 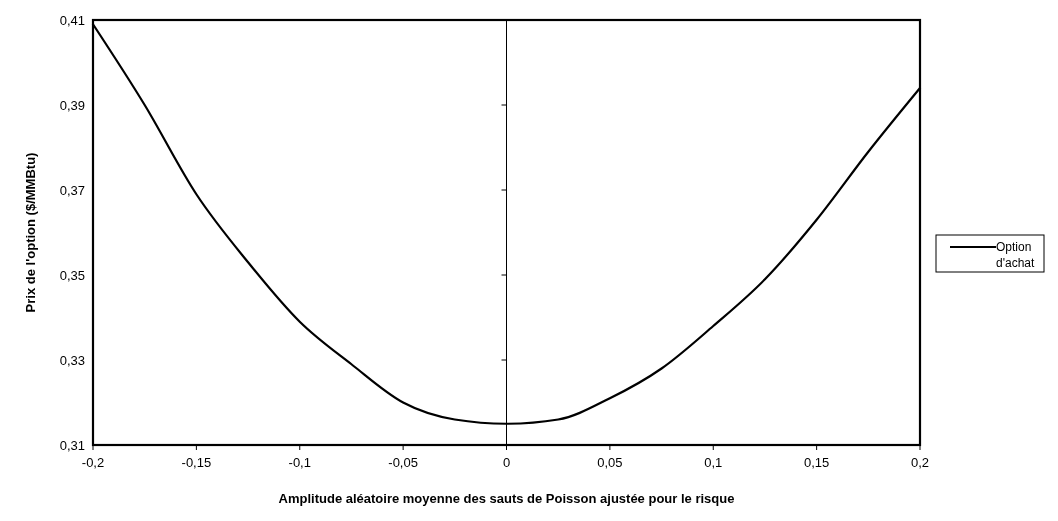 What do you see at coordinates (713, 462) in the screenshot?
I see `x-tick-label: 0,1` at bounding box center [713, 462].